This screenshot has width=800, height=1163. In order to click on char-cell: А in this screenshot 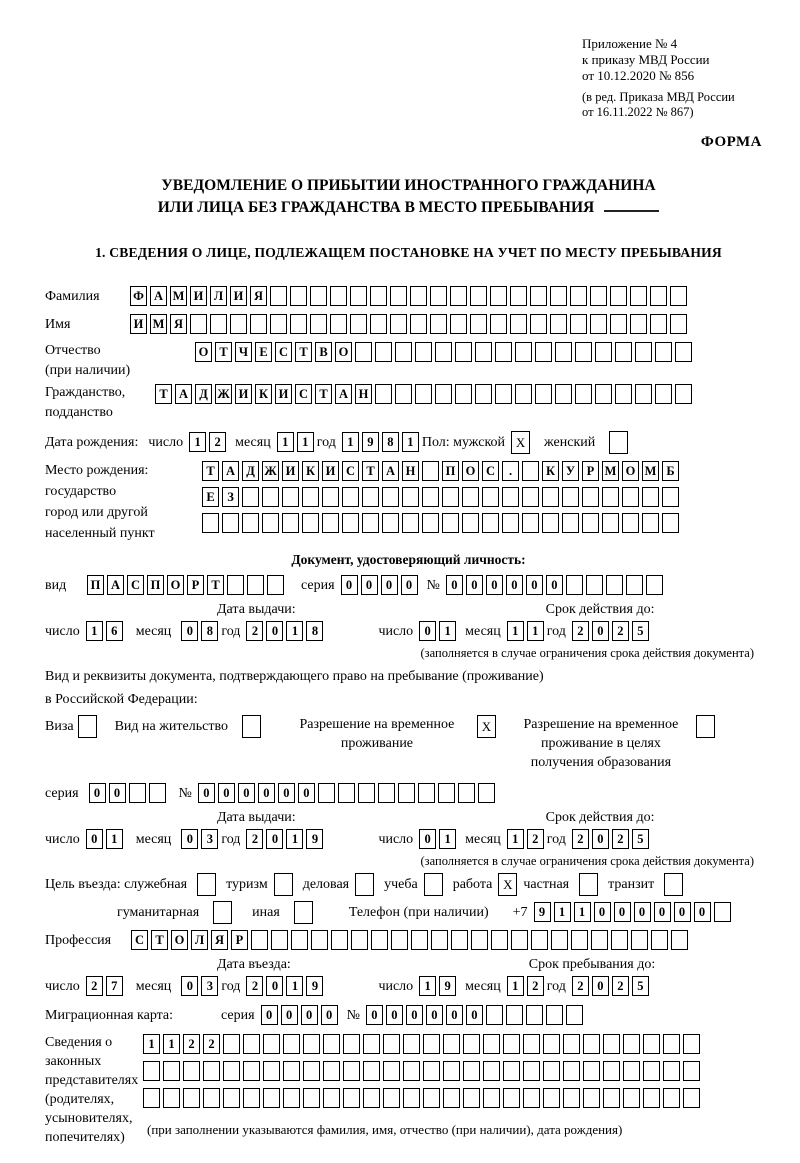, I will do `click(115, 585)`.